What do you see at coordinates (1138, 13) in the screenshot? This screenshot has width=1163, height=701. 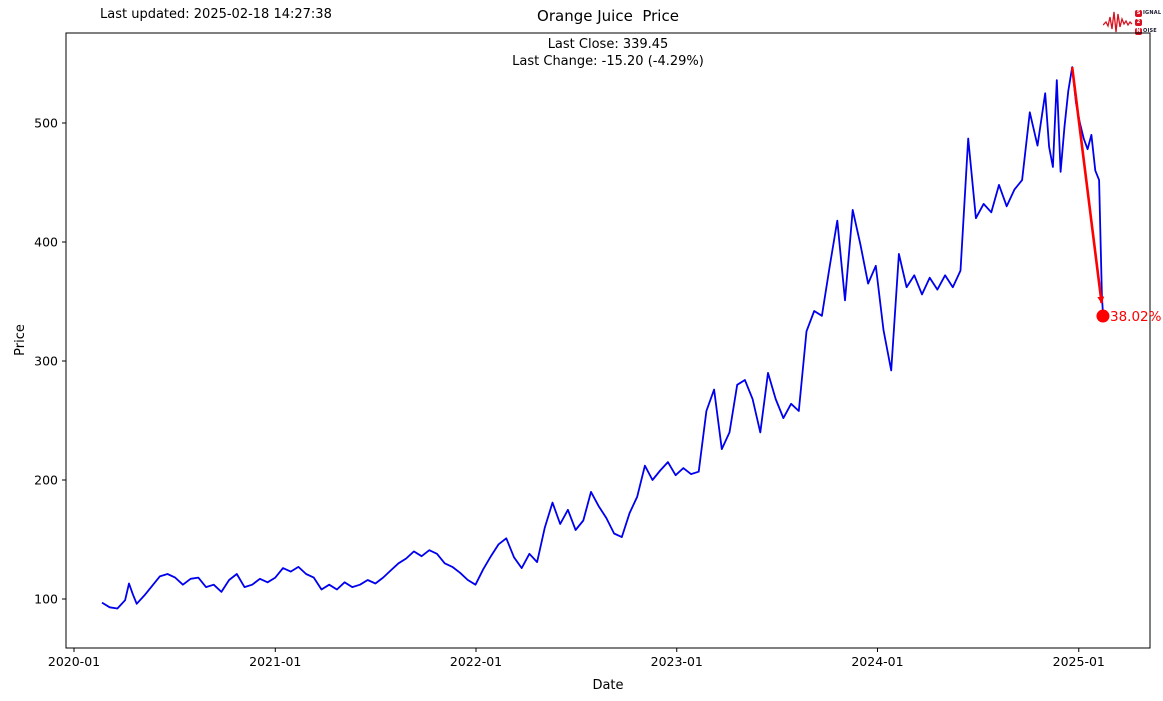 I see `logo-letter-s: S` at bounding box center [1138, 13].